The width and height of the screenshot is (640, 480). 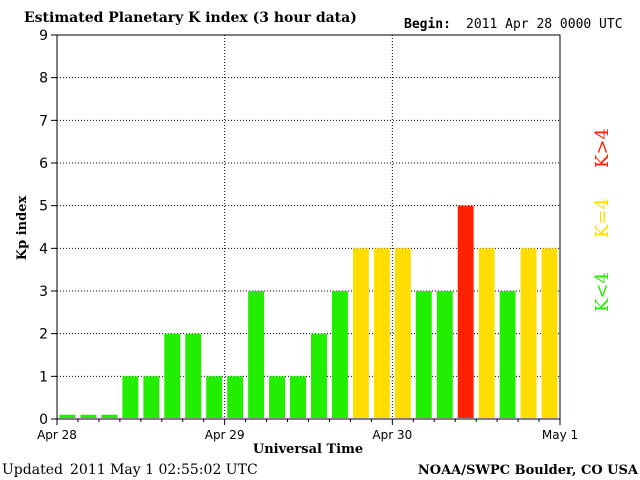 What do you see at coordinates (427, 24) in the screenshot?
I see `begin-label: Begin:` at bounding box center [427, 24].